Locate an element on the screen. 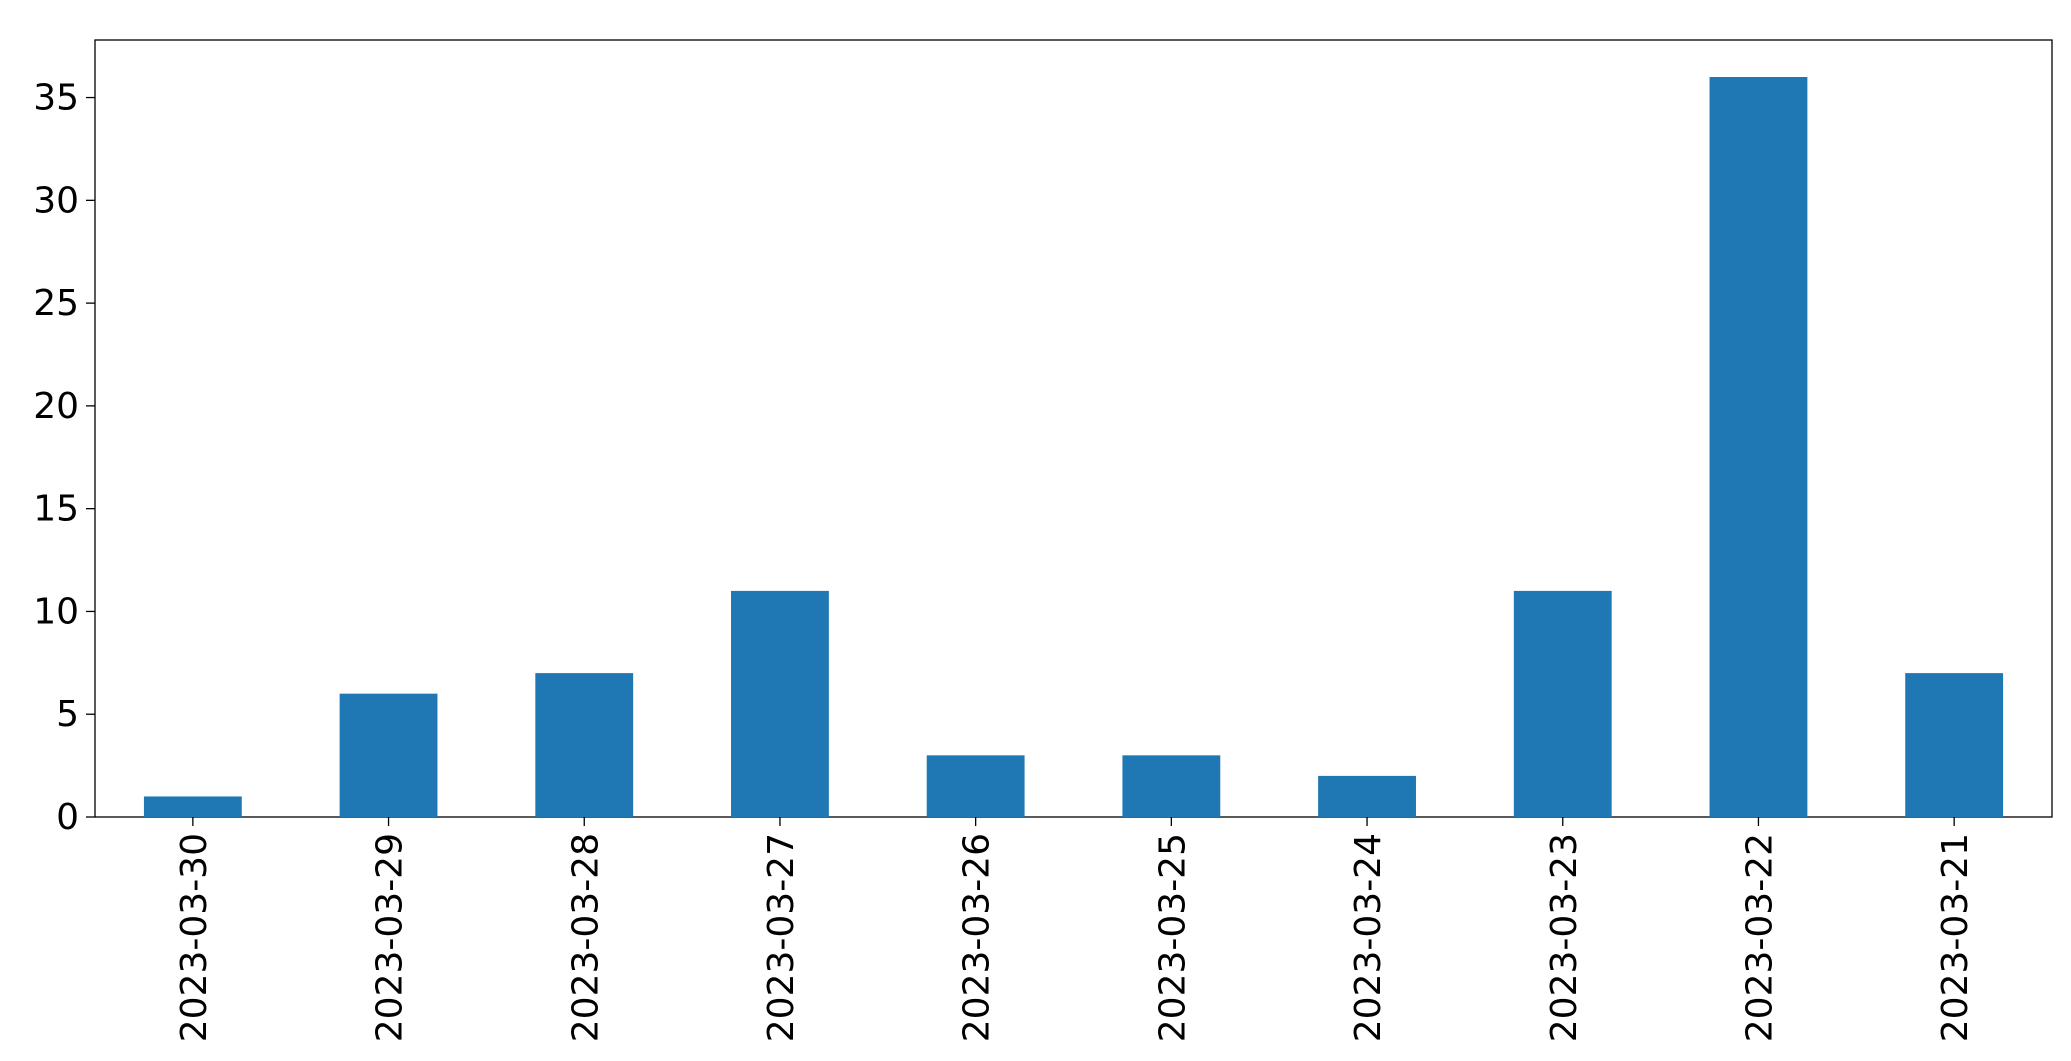  y-tick-label: 0 is located at coordinates (67, 817).